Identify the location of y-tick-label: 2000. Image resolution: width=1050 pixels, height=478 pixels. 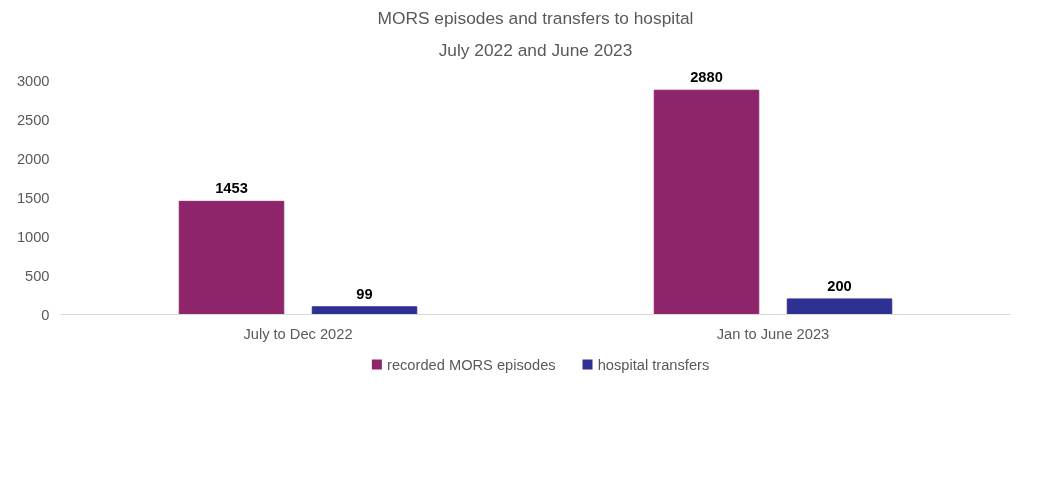
(33, 158).